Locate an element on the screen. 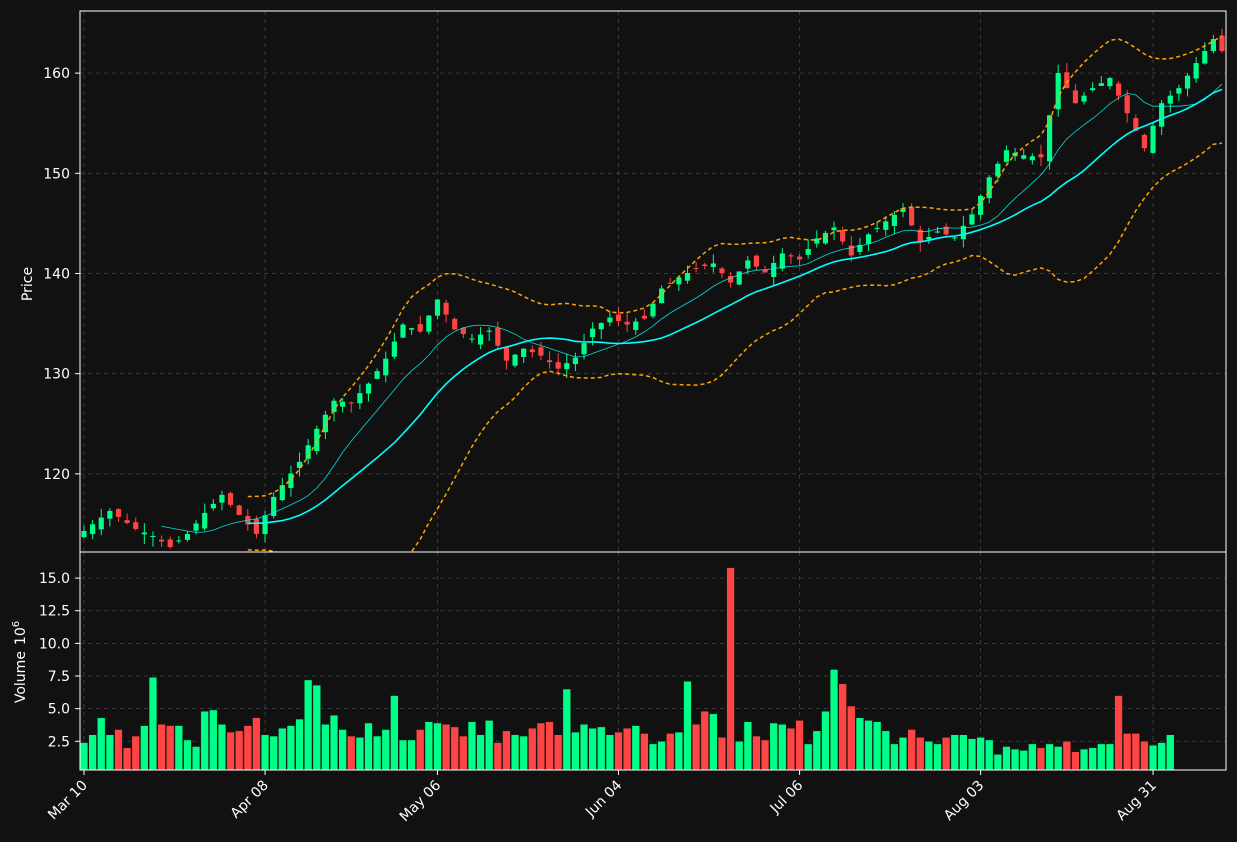 The height and width of the screenshot is (842, 1237). volume-axis-label: Volume106 is located at coordinates (20, 662).